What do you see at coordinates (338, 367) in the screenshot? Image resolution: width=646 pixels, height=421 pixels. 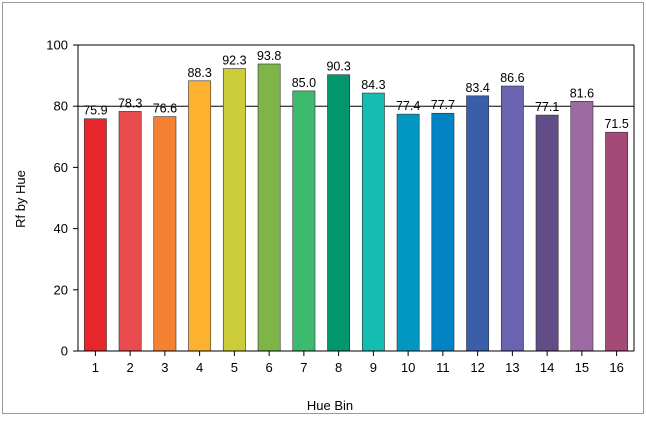 I see `x-tick-label-8: 8` at bounding box center [338, 367].